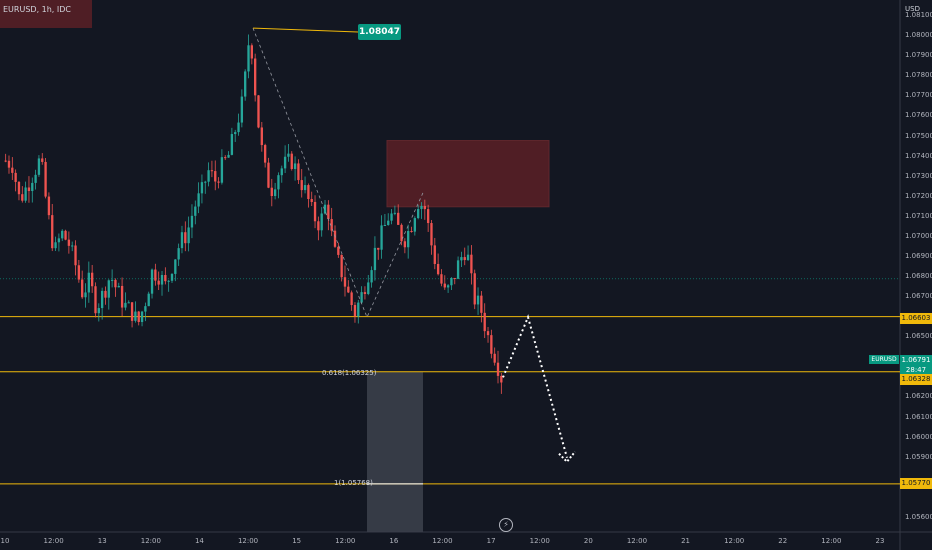 The image size is (932, 550). Describe the element at coordinates (199, 541) in the screenshot. I see `x-tick-label: 14` at that location.